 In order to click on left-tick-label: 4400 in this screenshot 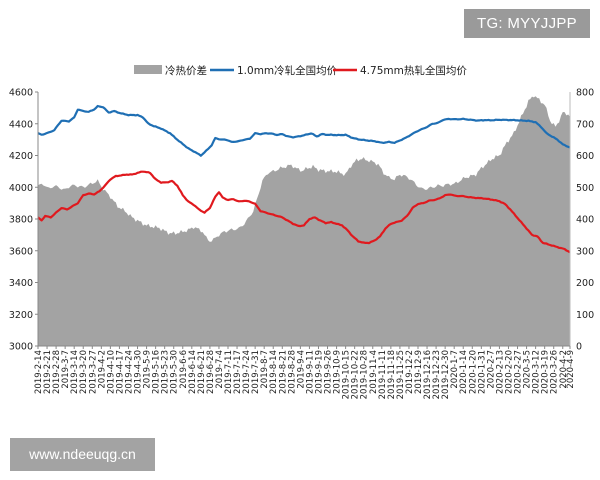, I will do `click(21, 124)`.